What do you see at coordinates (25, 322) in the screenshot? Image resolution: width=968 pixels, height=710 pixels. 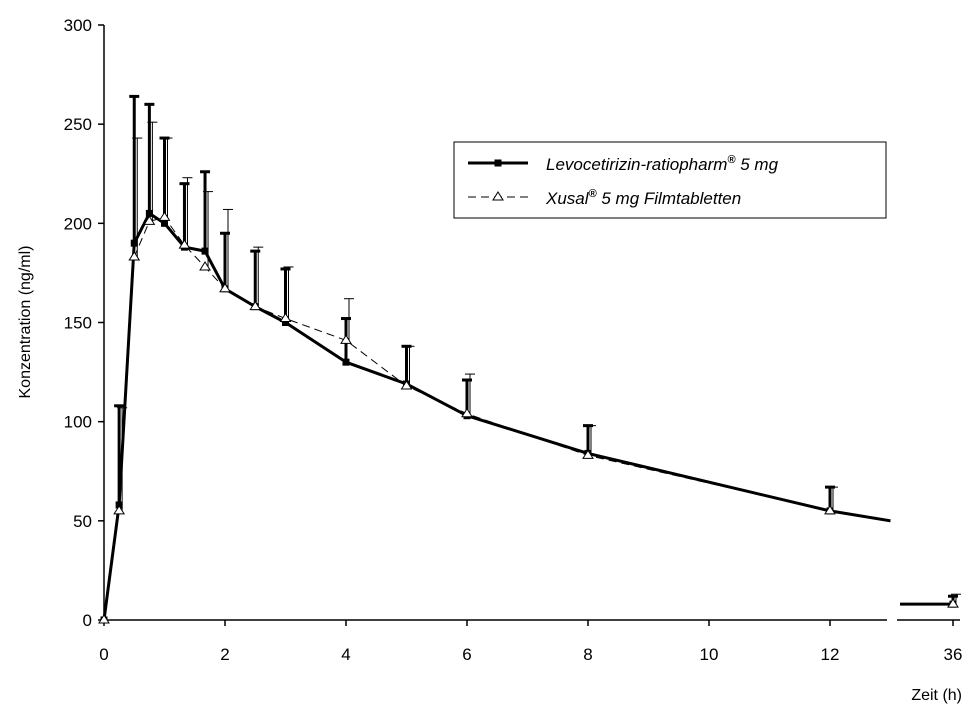 I see `y-axis-title: Konzentration (ng/ml)` at bounding box center [25, 322].